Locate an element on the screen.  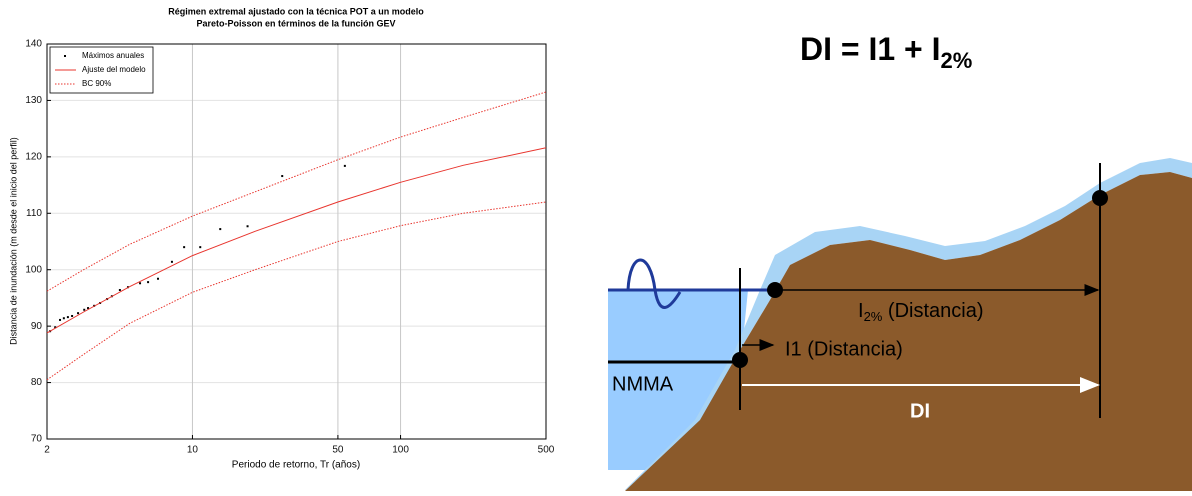
i2-rest: (Distancia) is located at coordinates (932, 311).